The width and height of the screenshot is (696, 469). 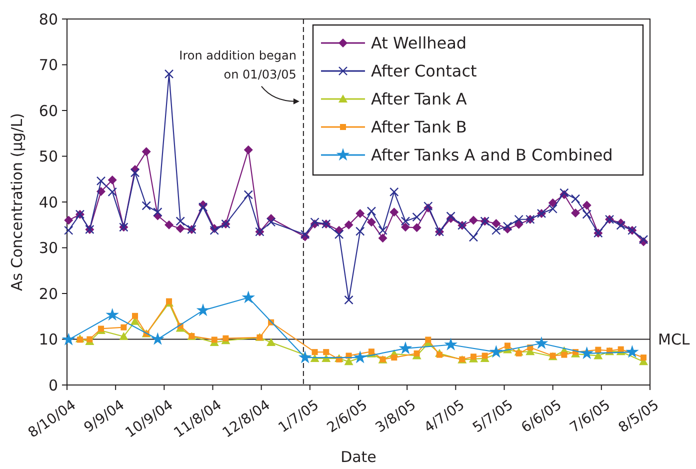 I want to click on y-tick-label: 60, so click(x=48, y=111).